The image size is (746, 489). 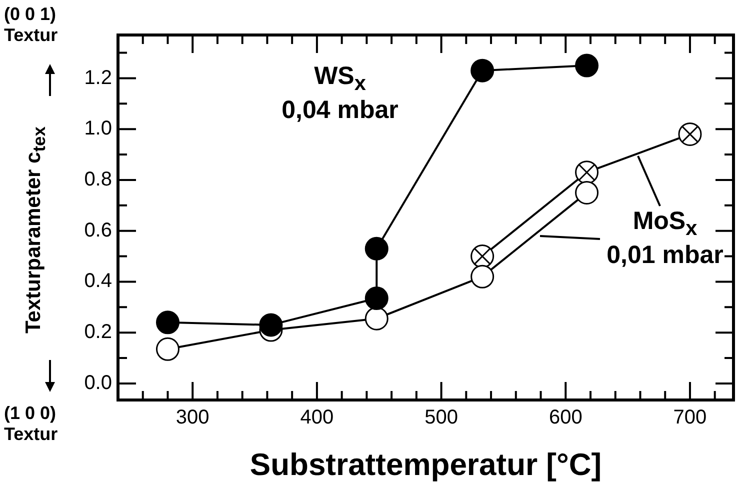 I want to click on x-tick-label: 400, so click(x=317, y=417).